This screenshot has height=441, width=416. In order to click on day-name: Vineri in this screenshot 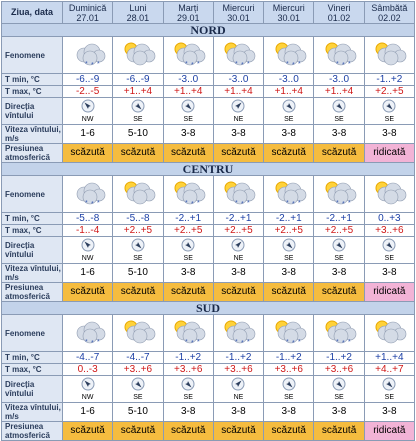, I will do `click(339, 7)`.